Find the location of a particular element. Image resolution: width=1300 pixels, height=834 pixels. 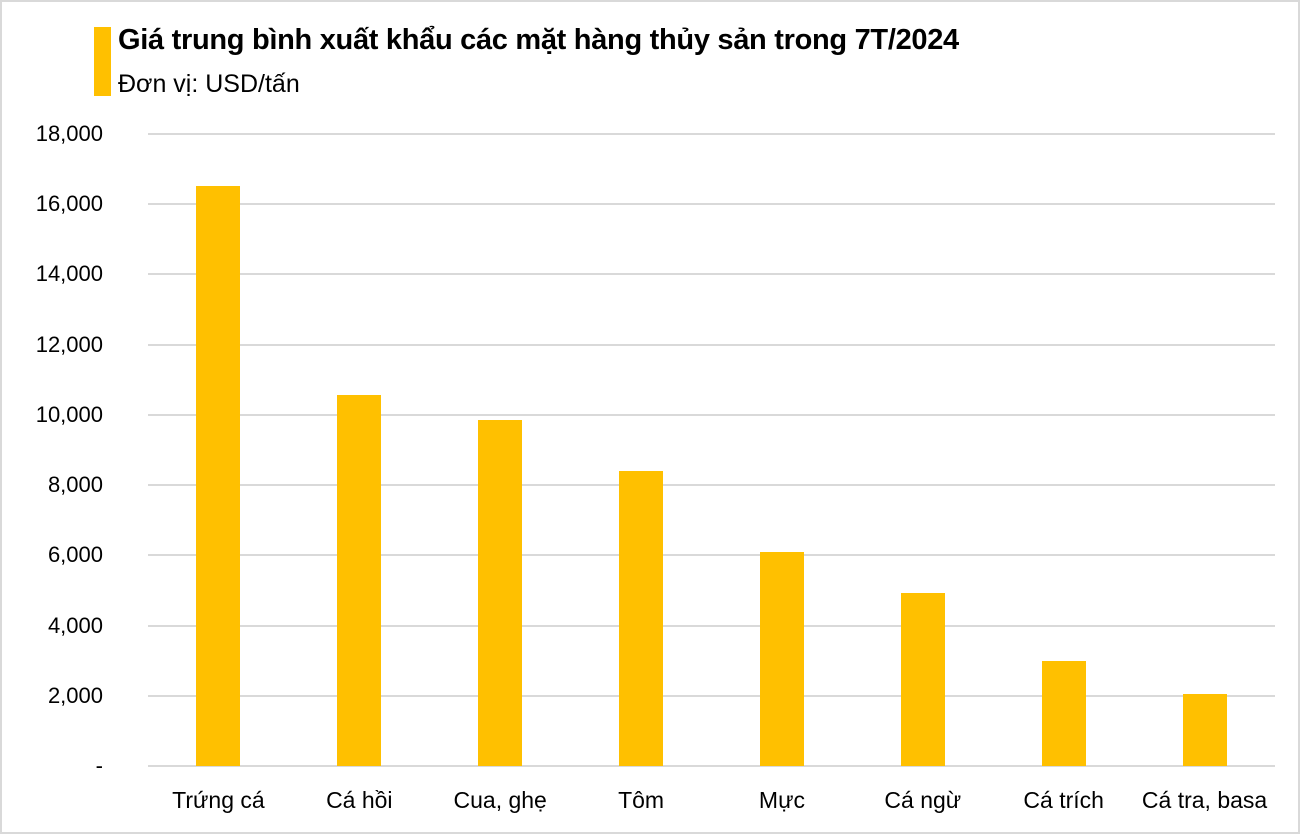

x-tick-label: Cá ngừ is located at coordinates (923, 800).